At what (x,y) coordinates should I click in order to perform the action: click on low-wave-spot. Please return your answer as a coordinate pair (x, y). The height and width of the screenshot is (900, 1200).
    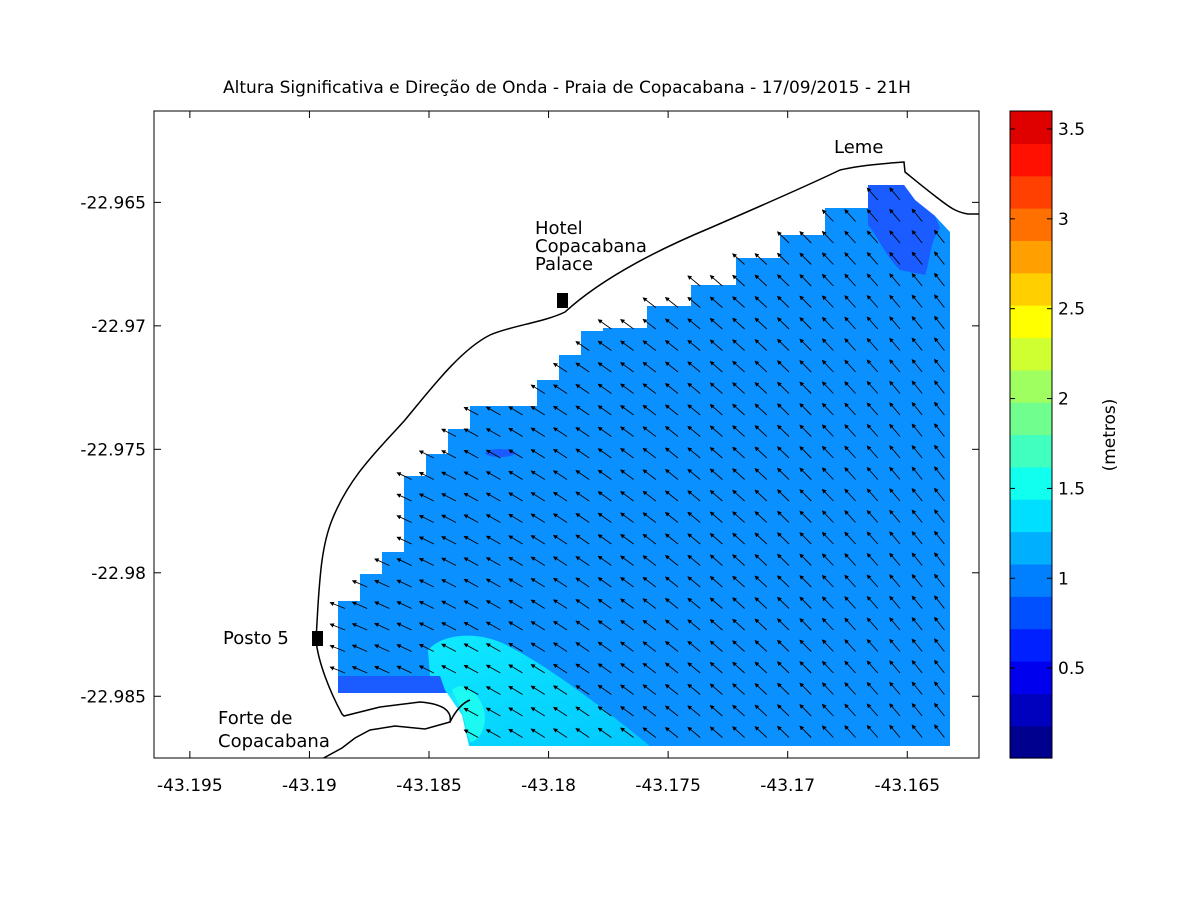
    Looking at the image, I should click on (500, 453).